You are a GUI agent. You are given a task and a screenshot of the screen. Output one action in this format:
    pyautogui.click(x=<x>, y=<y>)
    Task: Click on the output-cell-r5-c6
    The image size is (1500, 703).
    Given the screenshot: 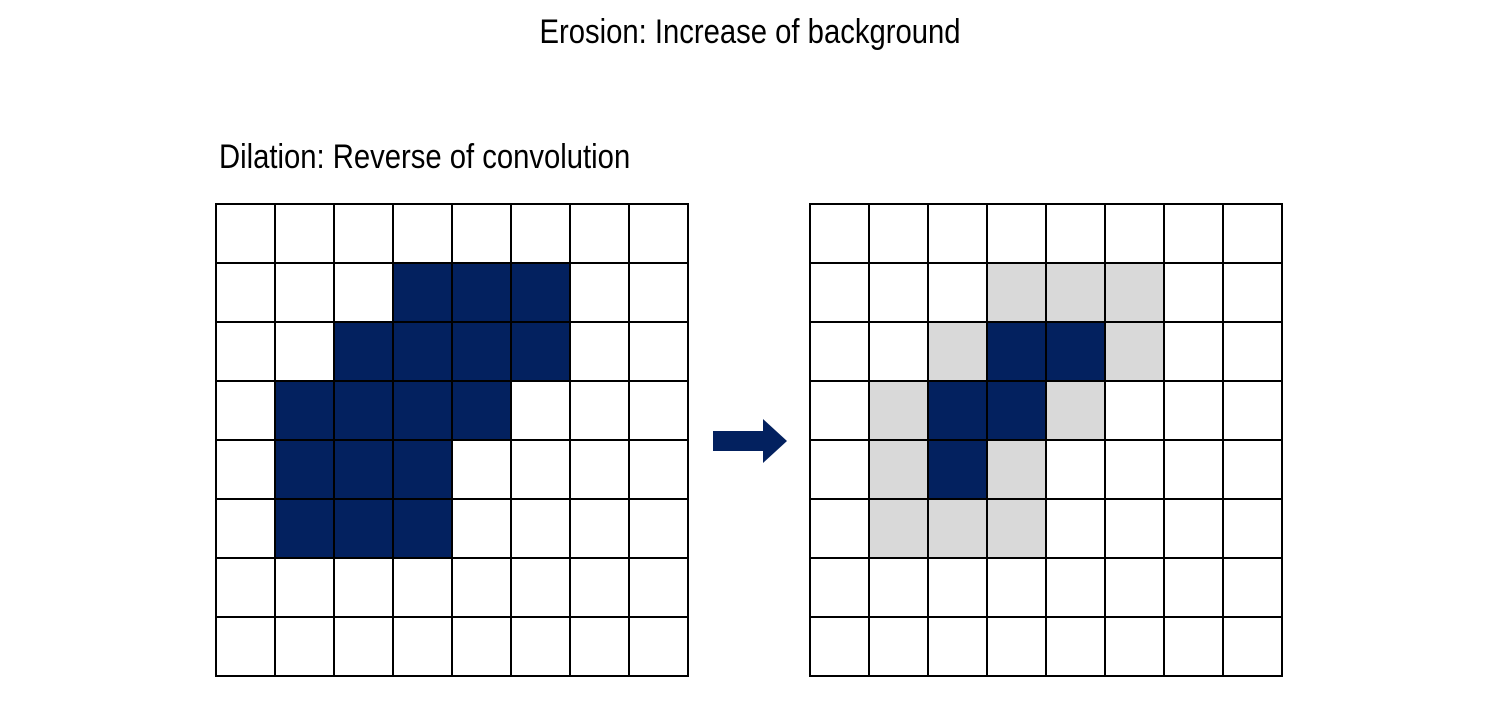 What is the action you would take?
    pyautogui.click(x=1194, y=529)
    